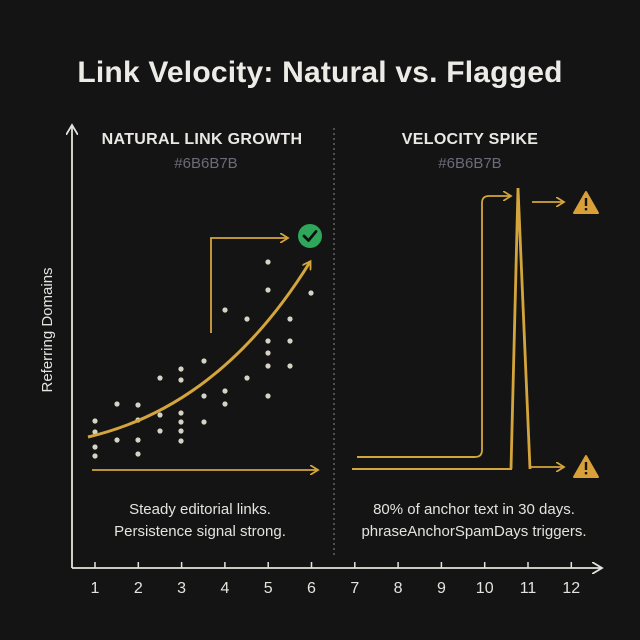 The image size is (640, 640). What do you see at coordinates (198, 350) in the screenshot?
I see `natural-growth-curve` at bounding box center [198, 350].